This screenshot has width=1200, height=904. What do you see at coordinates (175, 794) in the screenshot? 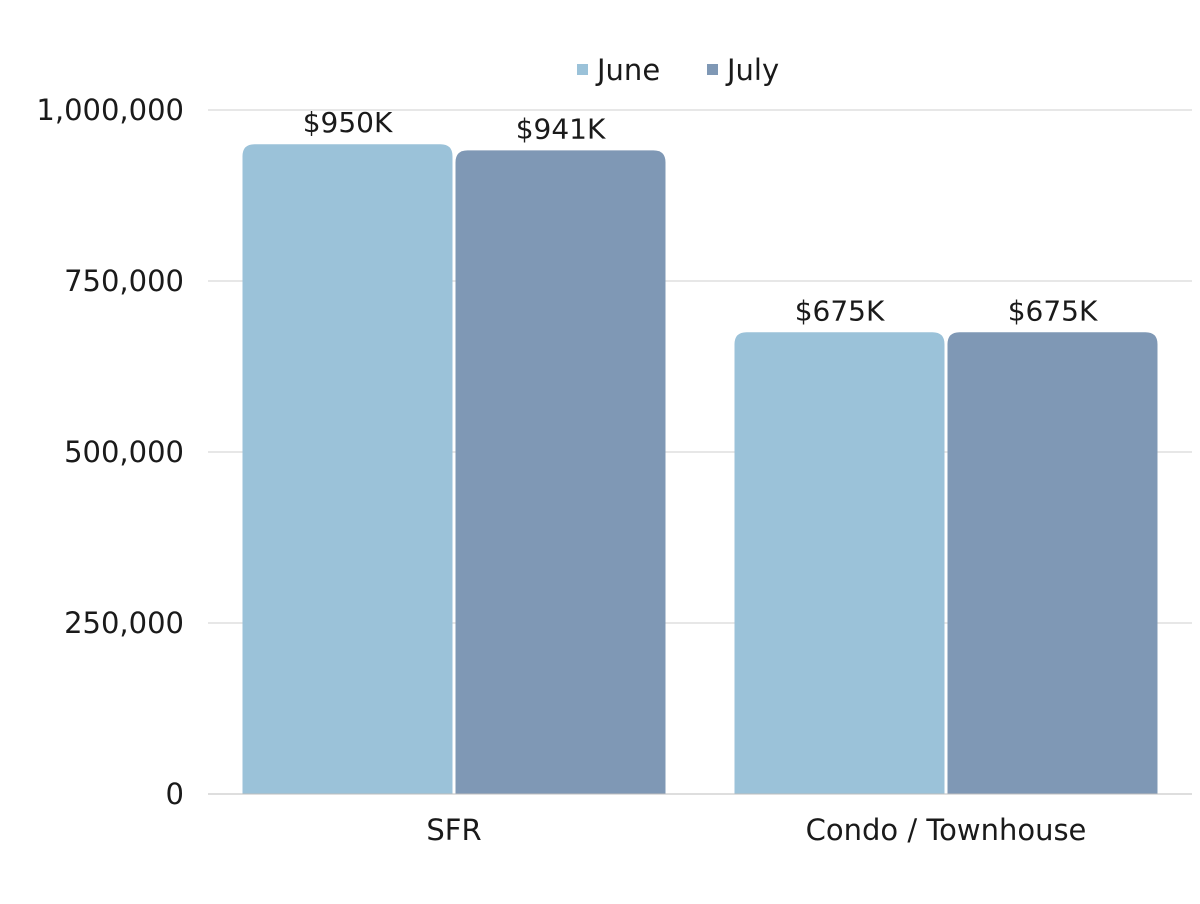
I see `y-tick-label: 0` at bounding box center [175, 794].